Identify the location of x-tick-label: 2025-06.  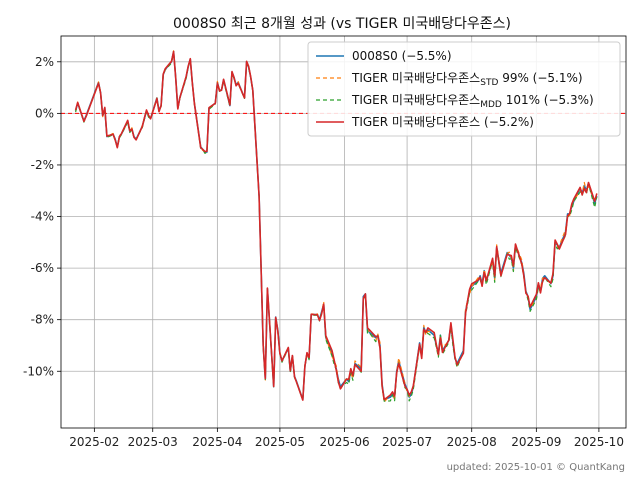
(344, 442).